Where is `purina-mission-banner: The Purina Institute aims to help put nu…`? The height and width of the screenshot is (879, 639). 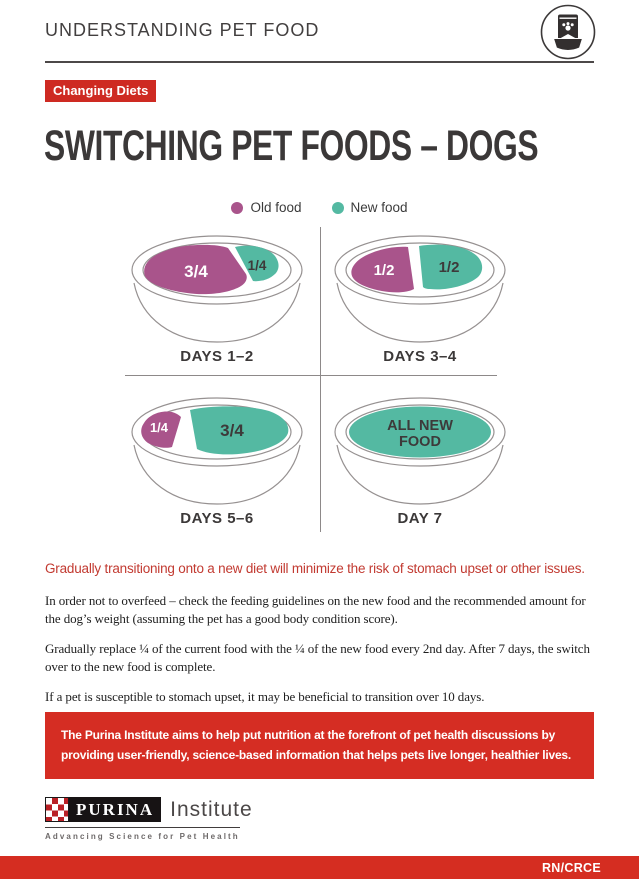
purina-mission-banner: The Purina Institute aims to help put nu… is located at coordinates (319, 745).